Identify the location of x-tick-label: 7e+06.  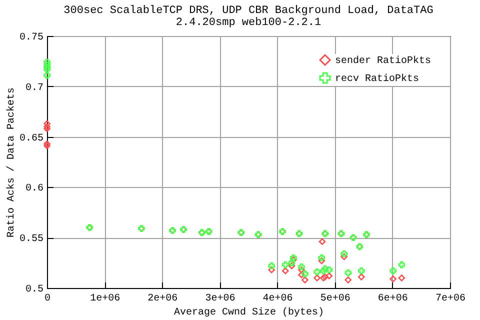
(450, 299).